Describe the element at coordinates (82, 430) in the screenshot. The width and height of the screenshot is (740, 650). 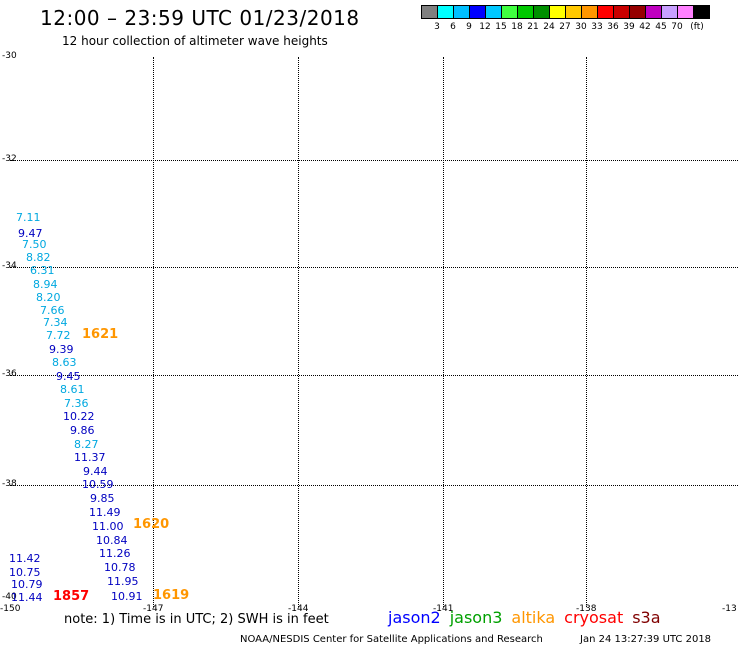
I see `wave-height-value: 9.86` at that location.